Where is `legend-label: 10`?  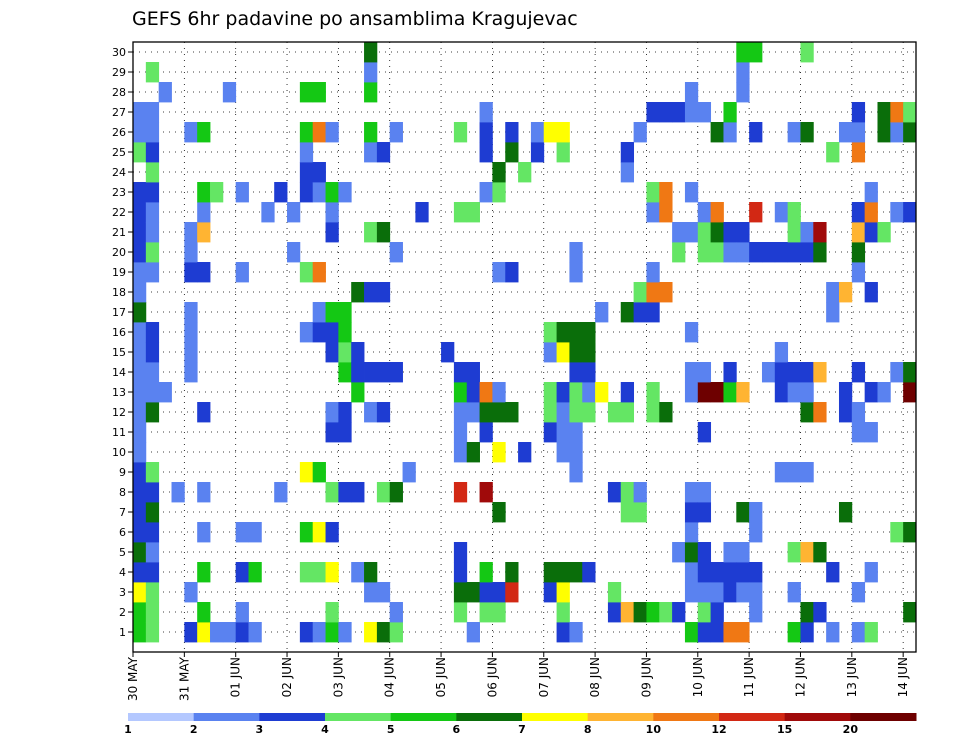 legend-label: 10 is located at coordinates (654, 729).